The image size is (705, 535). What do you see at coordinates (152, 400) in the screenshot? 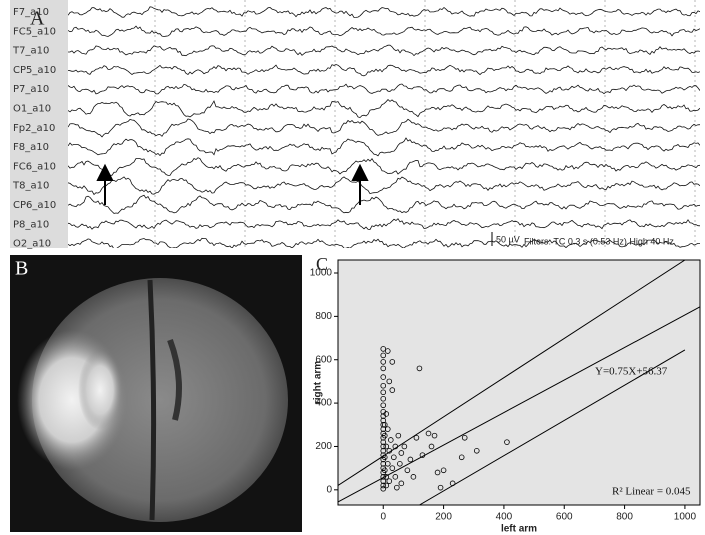
I see `midline` at bounding box center [152, 400].